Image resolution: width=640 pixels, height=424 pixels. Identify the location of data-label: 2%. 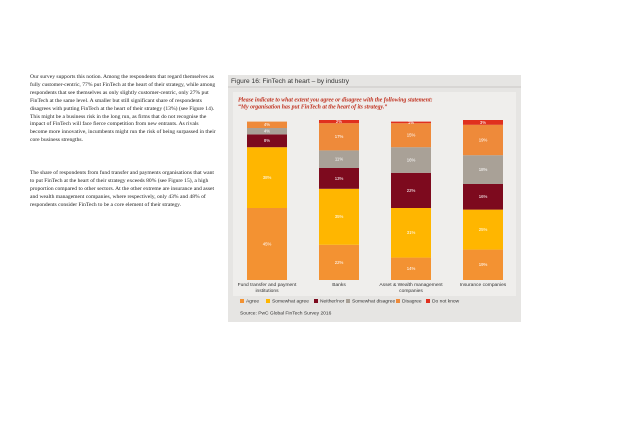
(339, 121).